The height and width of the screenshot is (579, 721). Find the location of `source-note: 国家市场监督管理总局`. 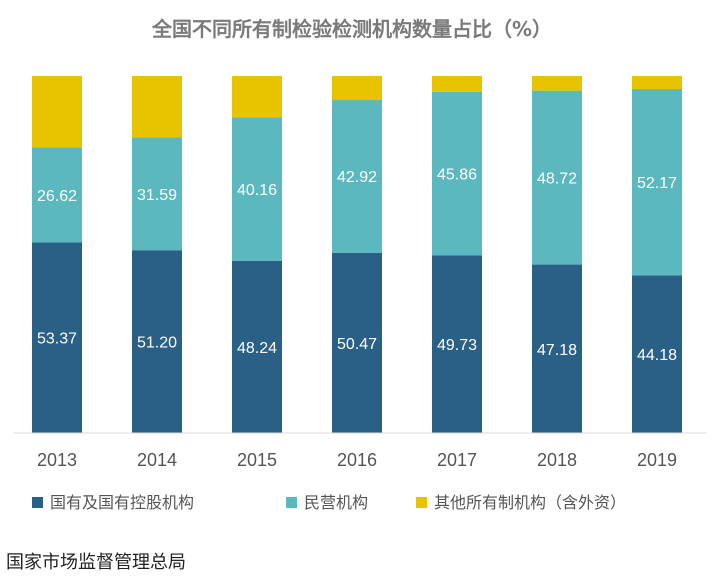

source-note: 国家市场监督管理总局 is located at coordinates (96, 562).